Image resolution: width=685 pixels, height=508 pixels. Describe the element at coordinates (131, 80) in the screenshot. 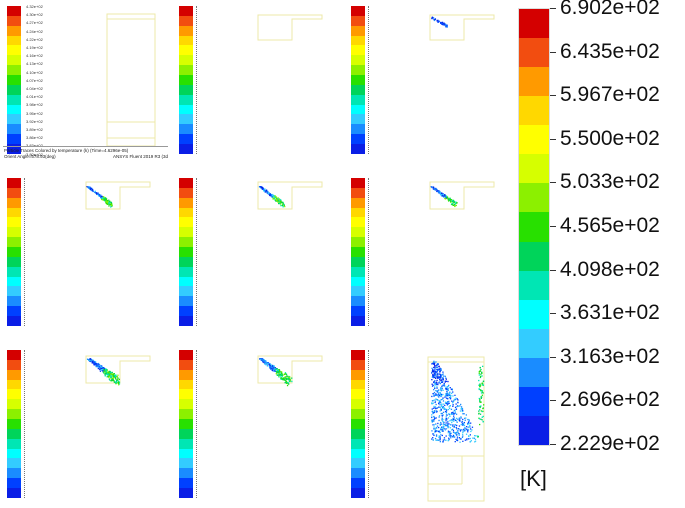

I see `chamber-outline` at that location.